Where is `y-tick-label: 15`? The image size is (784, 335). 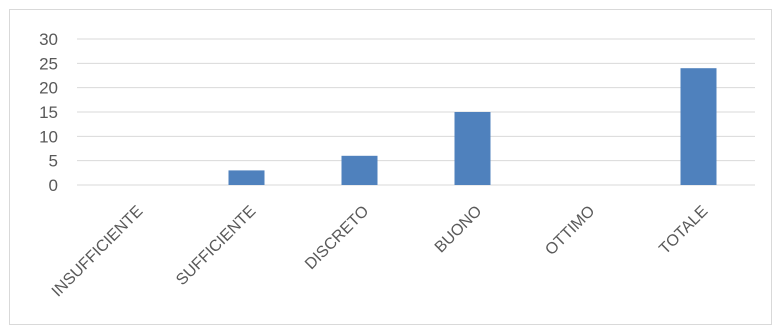
y-tick-label: 15 is located at coordinates (48, 112).